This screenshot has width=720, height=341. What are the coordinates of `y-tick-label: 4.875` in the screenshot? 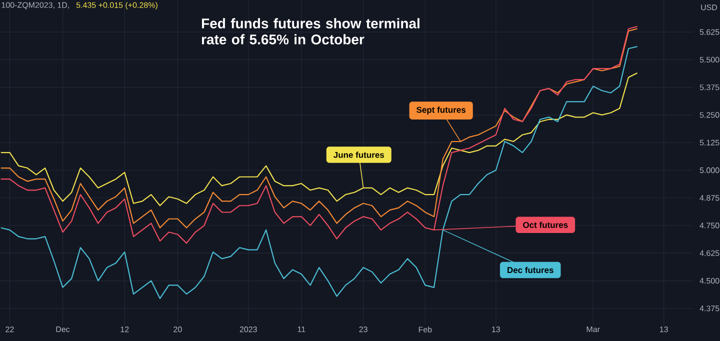 It's located at (710, 198).